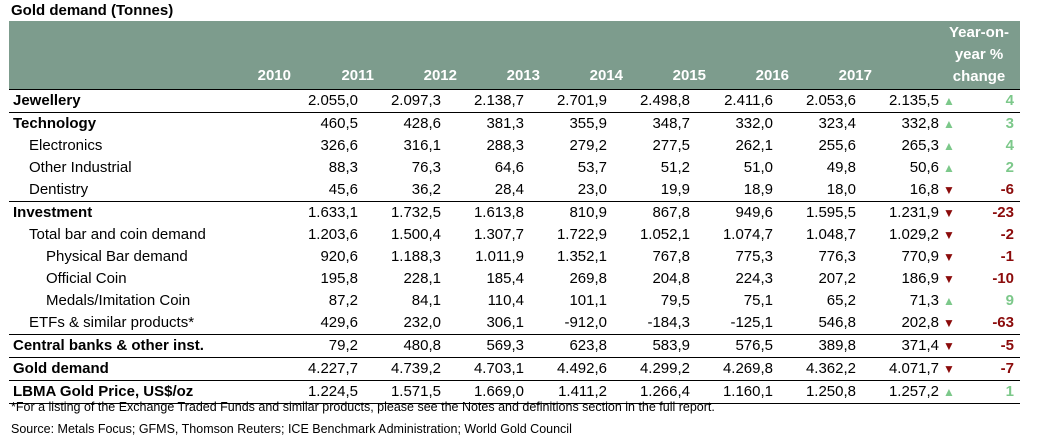 Image resolution: width=1040 pixels, height=446 pixels. What do you see at coordinates (581, 234) in the screenshot?
I see `value-cell: 1.722,9` at bounding box center [581, 234].